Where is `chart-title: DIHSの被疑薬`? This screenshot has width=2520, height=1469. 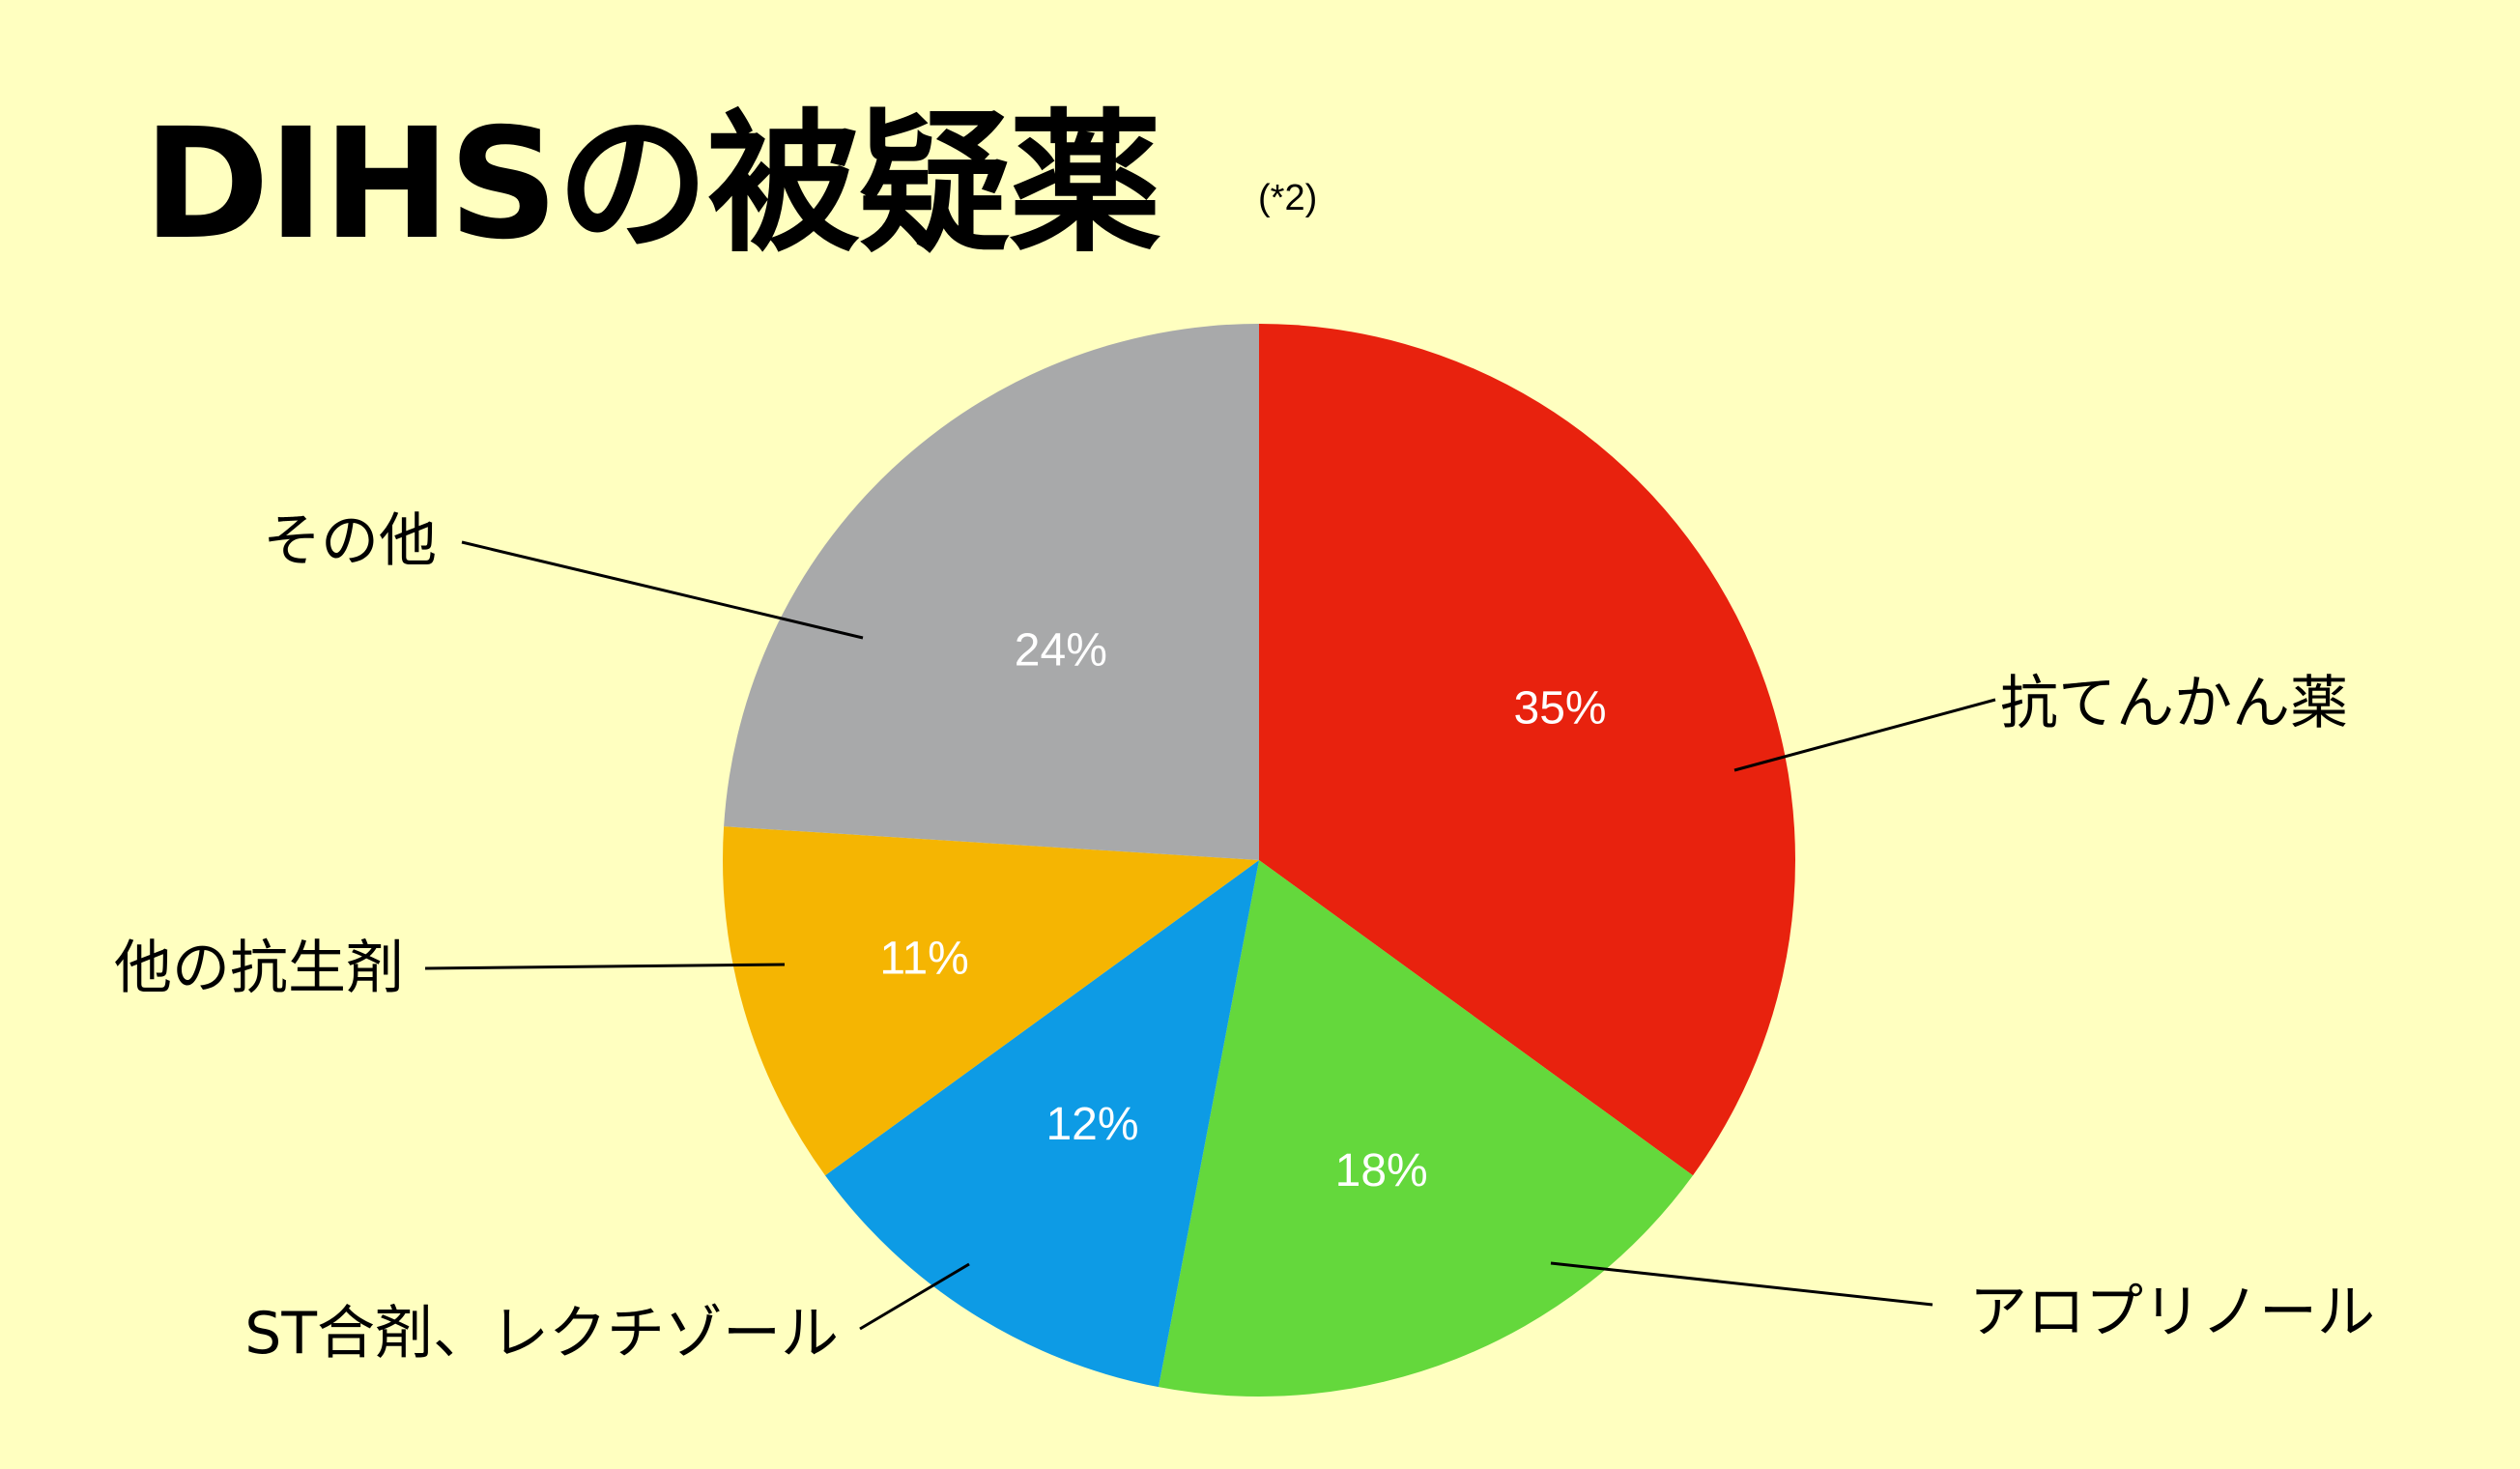
chart-title: DIHSの被疑薬 is located at coordinates (652, 185).